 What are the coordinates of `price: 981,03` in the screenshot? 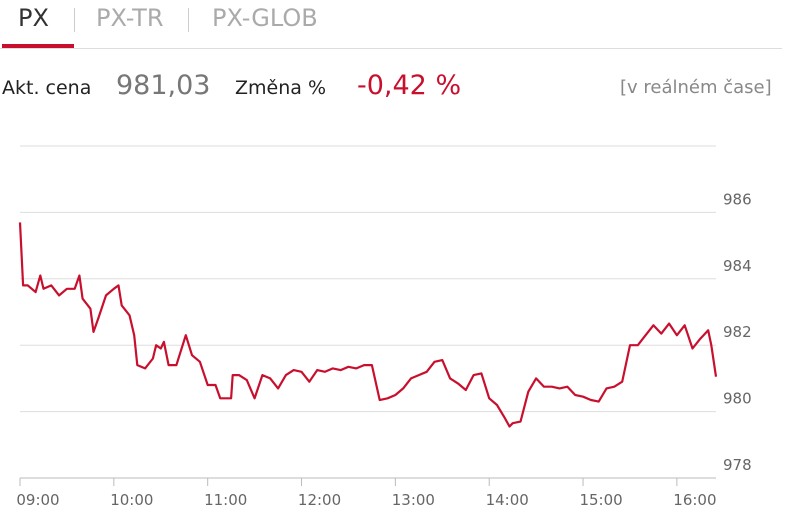 It's located at (163, 85).